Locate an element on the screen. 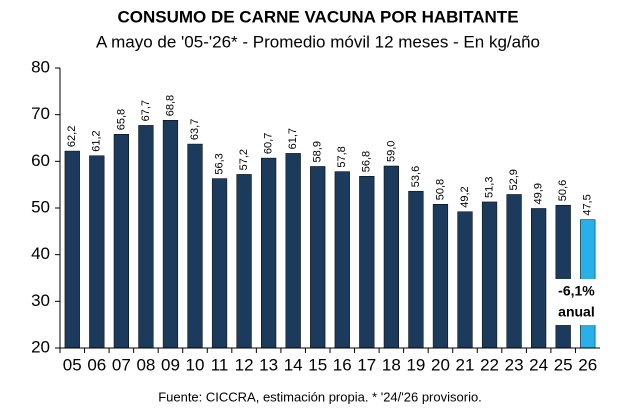  y-tick-label: 20 is located at coordinates (40, 346).